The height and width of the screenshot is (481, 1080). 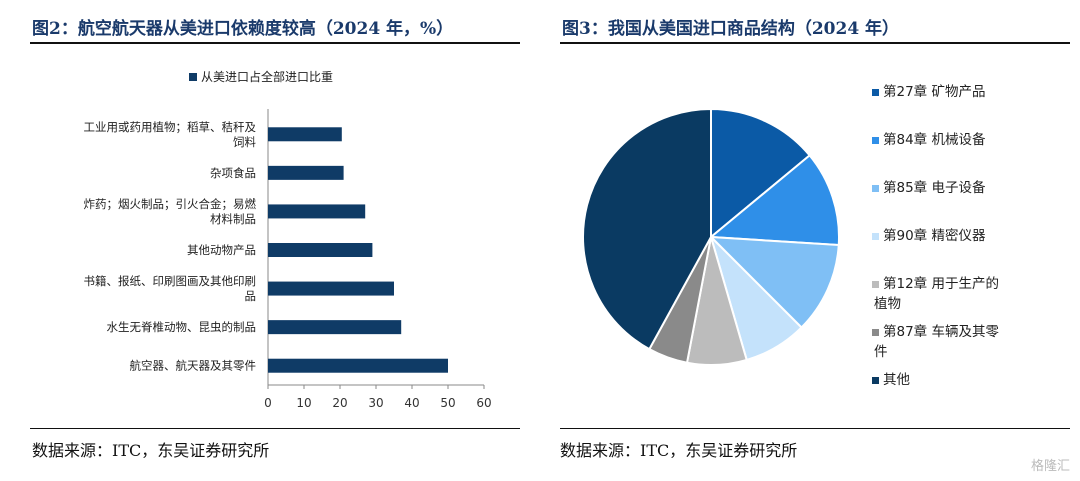 I want to click on legend-label: 第84章 机械设备, so click(x=934, y=139).